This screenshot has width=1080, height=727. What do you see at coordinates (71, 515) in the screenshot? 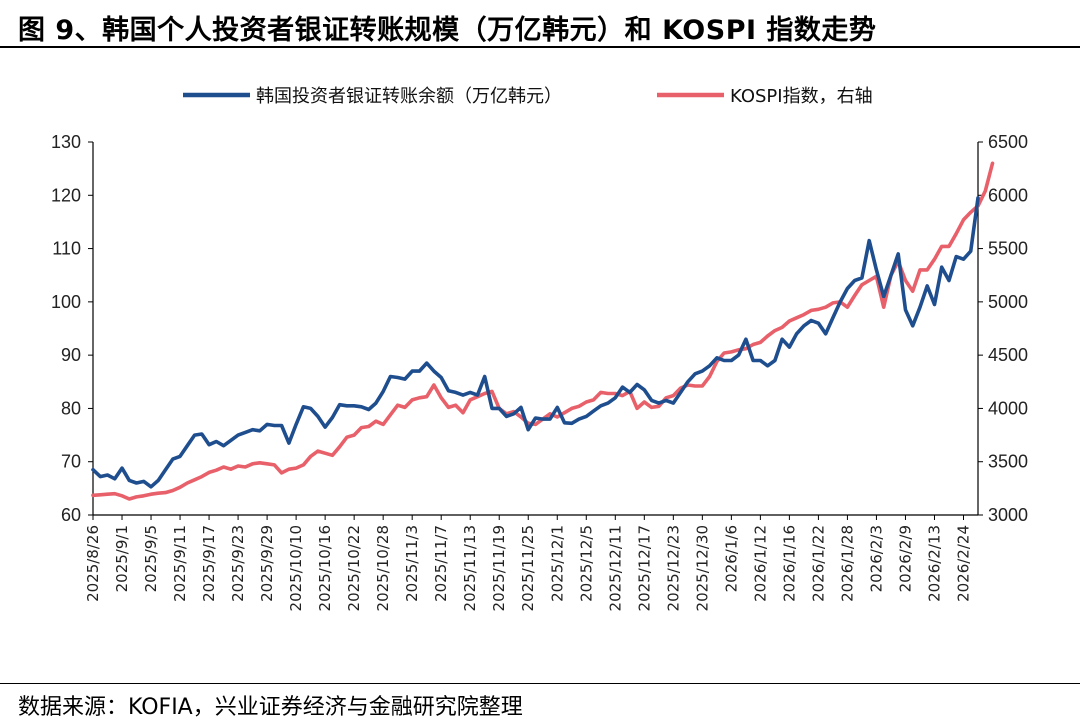
I see `left-axis-tick-label: 60` at bounding box center [71, 515].